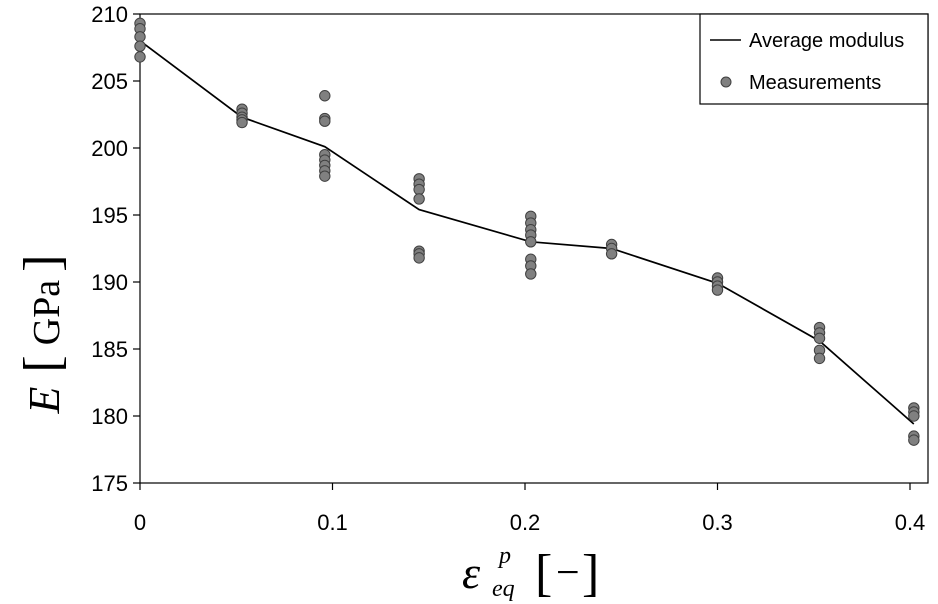 The width and height of the screenshot is (938, 604). I want to click on y-axis: 175 180 185 190 195 200 205 210, so click(115, 249).